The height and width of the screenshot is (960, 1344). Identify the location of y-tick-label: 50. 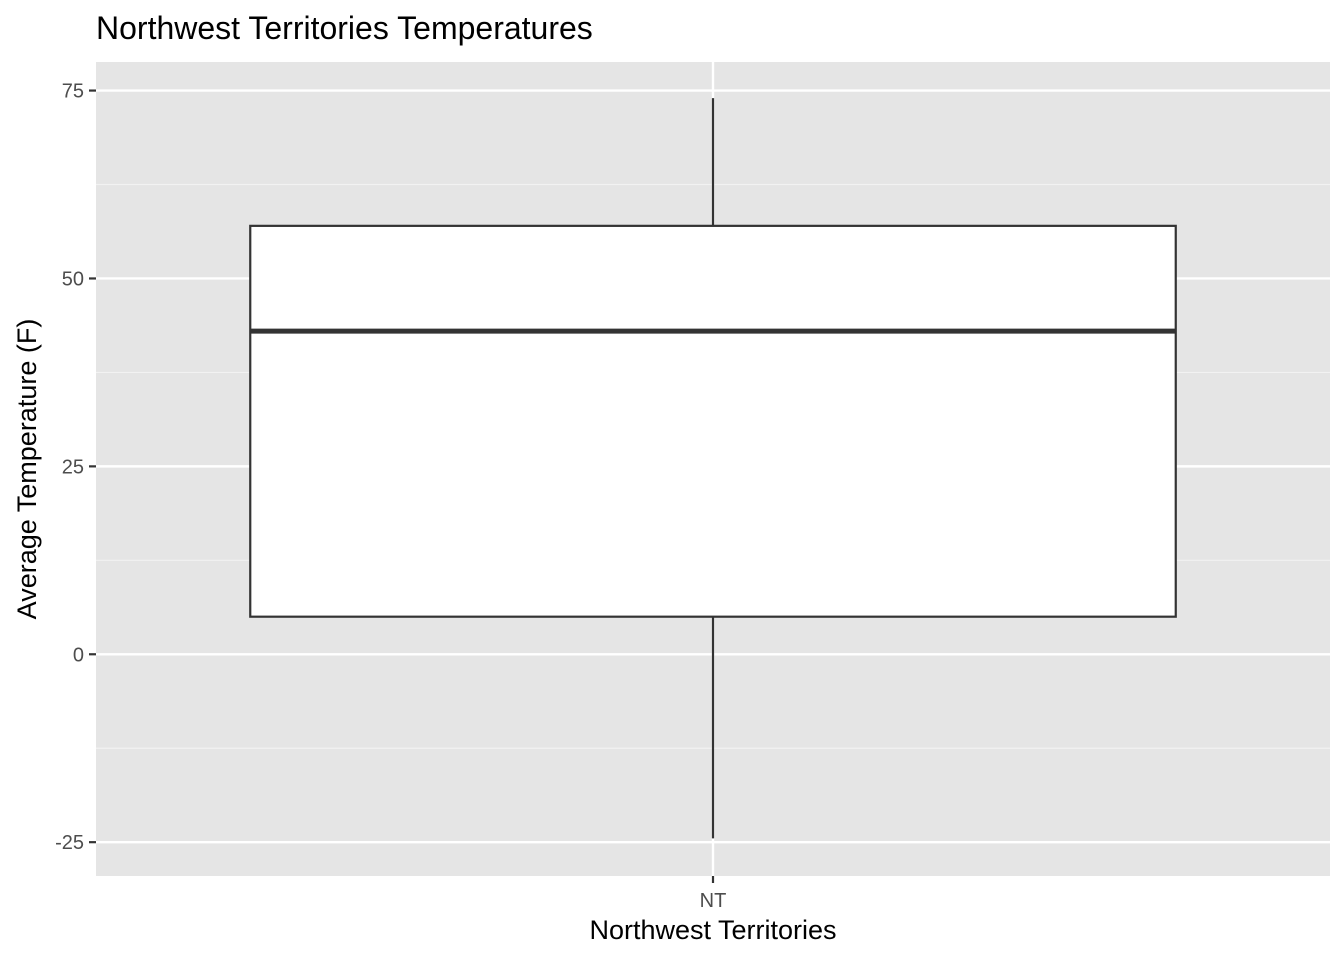
(73, 279).